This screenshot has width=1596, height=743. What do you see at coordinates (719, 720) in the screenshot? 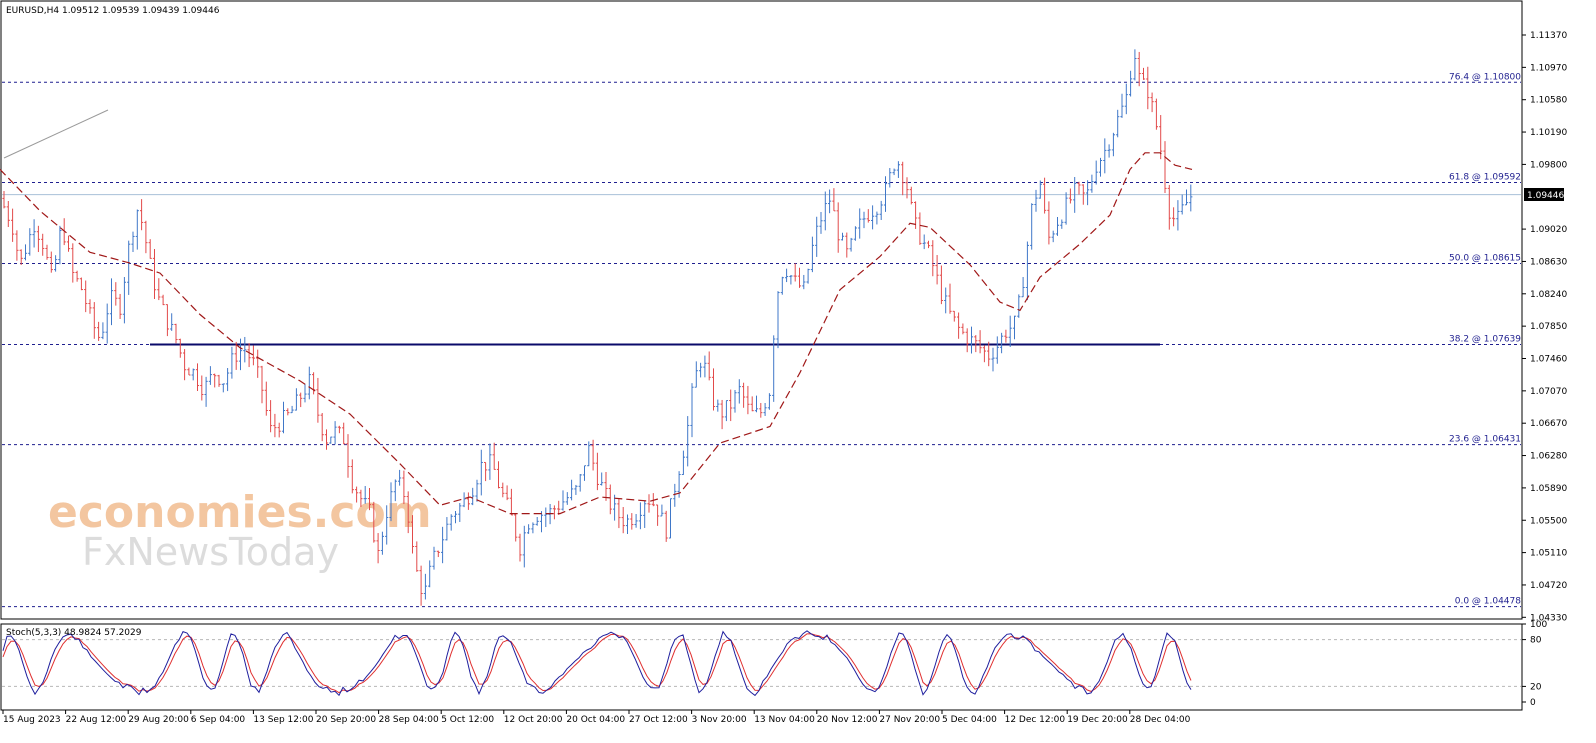
I see `time-tick-label: 3 Nov 20:00` at bounding box center [719, 720].